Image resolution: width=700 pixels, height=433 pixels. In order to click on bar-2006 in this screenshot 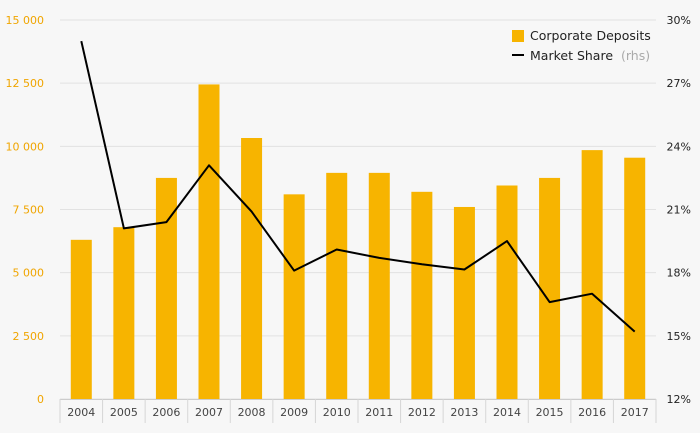, I will do `click(166, 288)`.